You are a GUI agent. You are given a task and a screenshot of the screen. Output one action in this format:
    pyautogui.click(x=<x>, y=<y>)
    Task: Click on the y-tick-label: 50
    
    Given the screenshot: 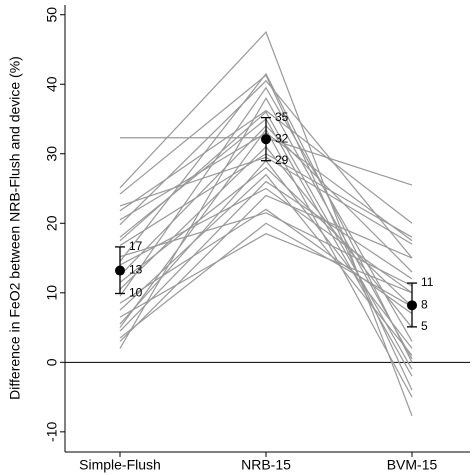 What is the action you would take?
    pyautogui.click(x=52, y=15)
    